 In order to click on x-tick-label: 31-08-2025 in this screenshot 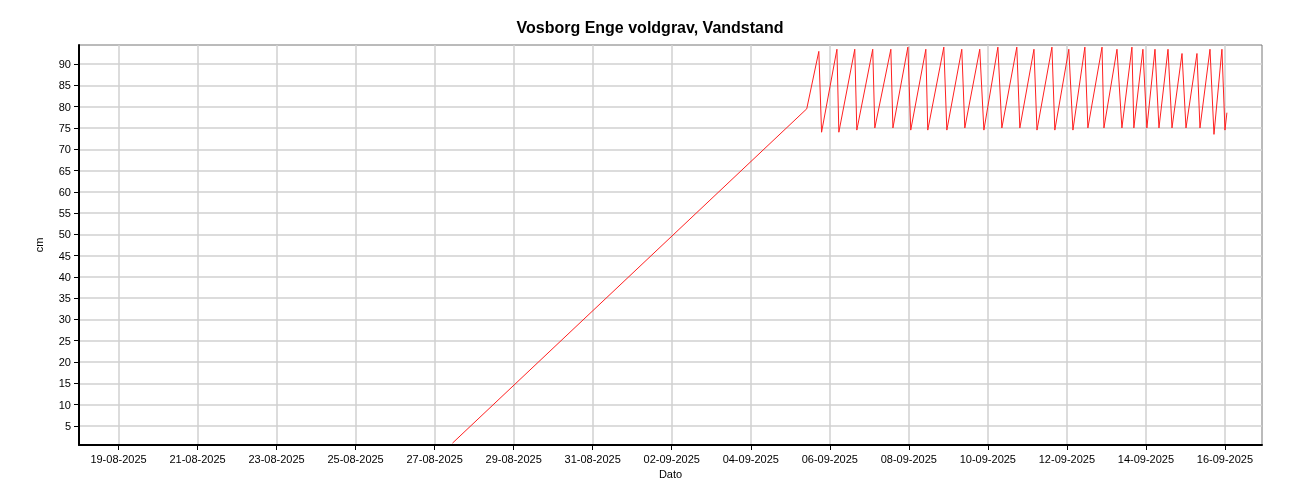, I will do `click(592, 458)`.